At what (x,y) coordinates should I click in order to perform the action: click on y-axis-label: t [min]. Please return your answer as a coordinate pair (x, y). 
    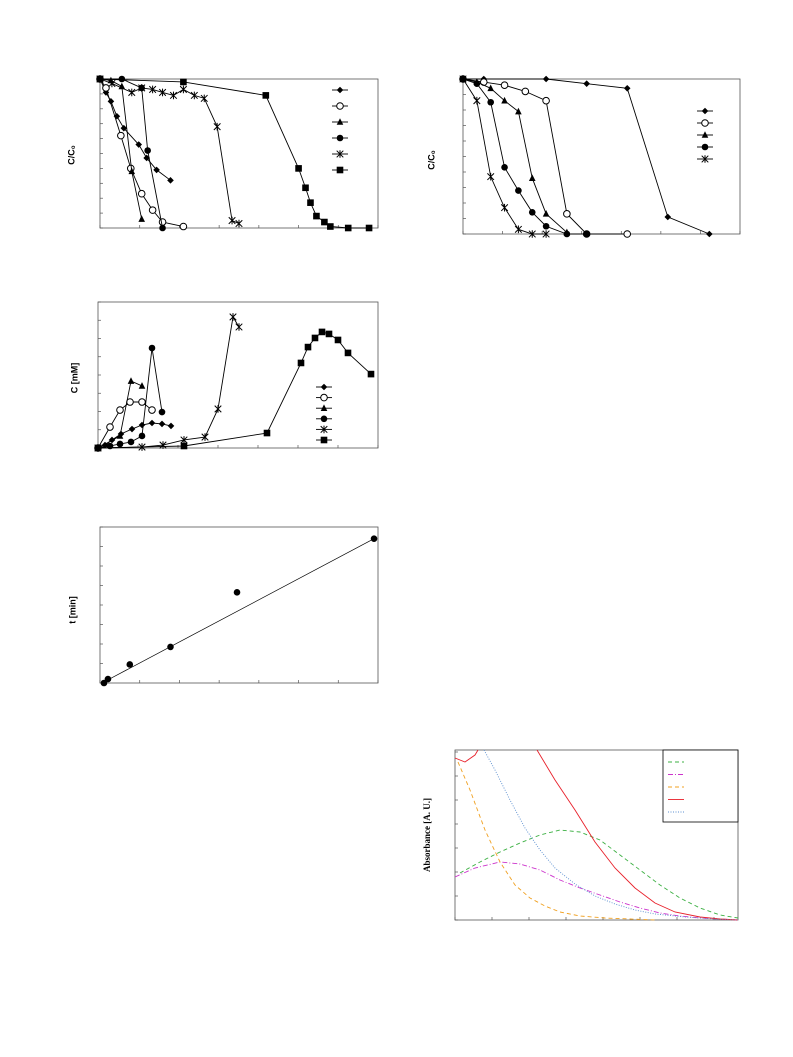
    Looking at the image, I should click on (72, 610).